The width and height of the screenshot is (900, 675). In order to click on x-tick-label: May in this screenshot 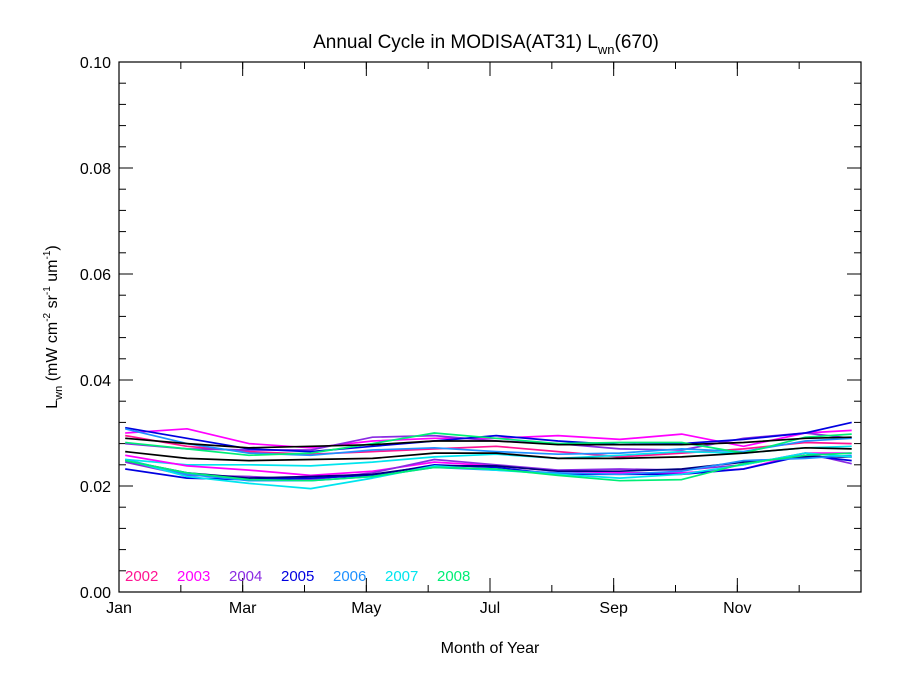, I will do `click(366, 608)`.